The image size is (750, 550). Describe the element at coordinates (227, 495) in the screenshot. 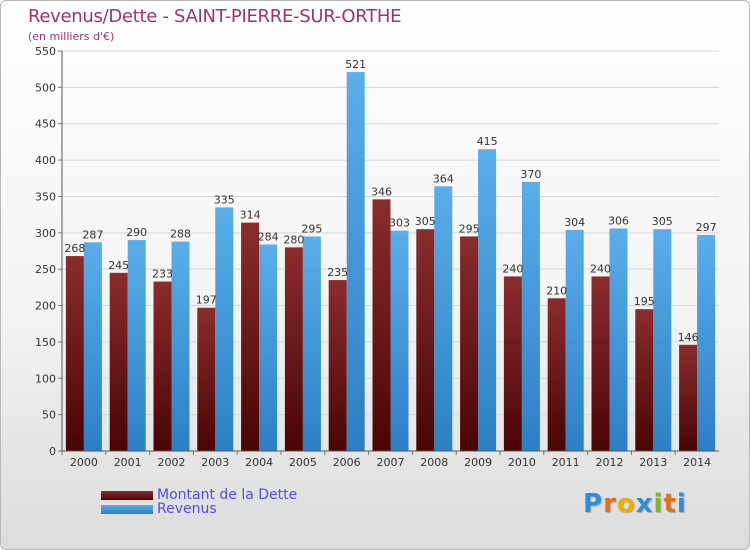

I see `legend-label-dette: Montant de la Dette` at that location.